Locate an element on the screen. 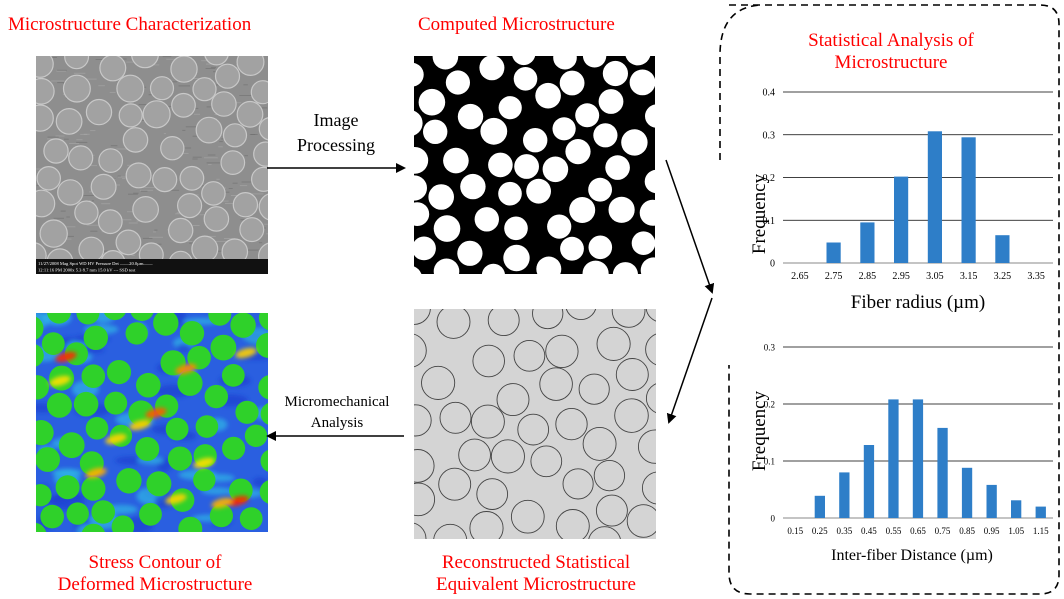 This screenshot has height=599, width=1064. y-tick-label: 0.3 is located at coordinates (770, 348).